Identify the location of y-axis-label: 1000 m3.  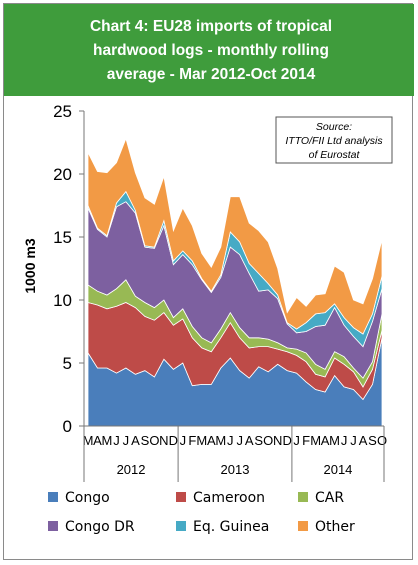
(30, 265).